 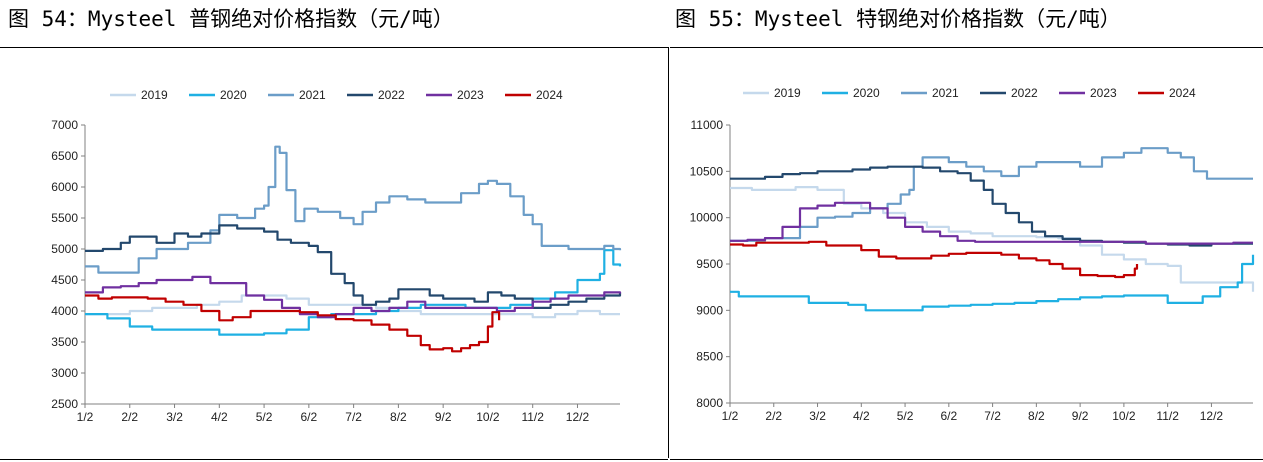 I want to click on y-tick-label: 10500, so click(x=707, y=171).